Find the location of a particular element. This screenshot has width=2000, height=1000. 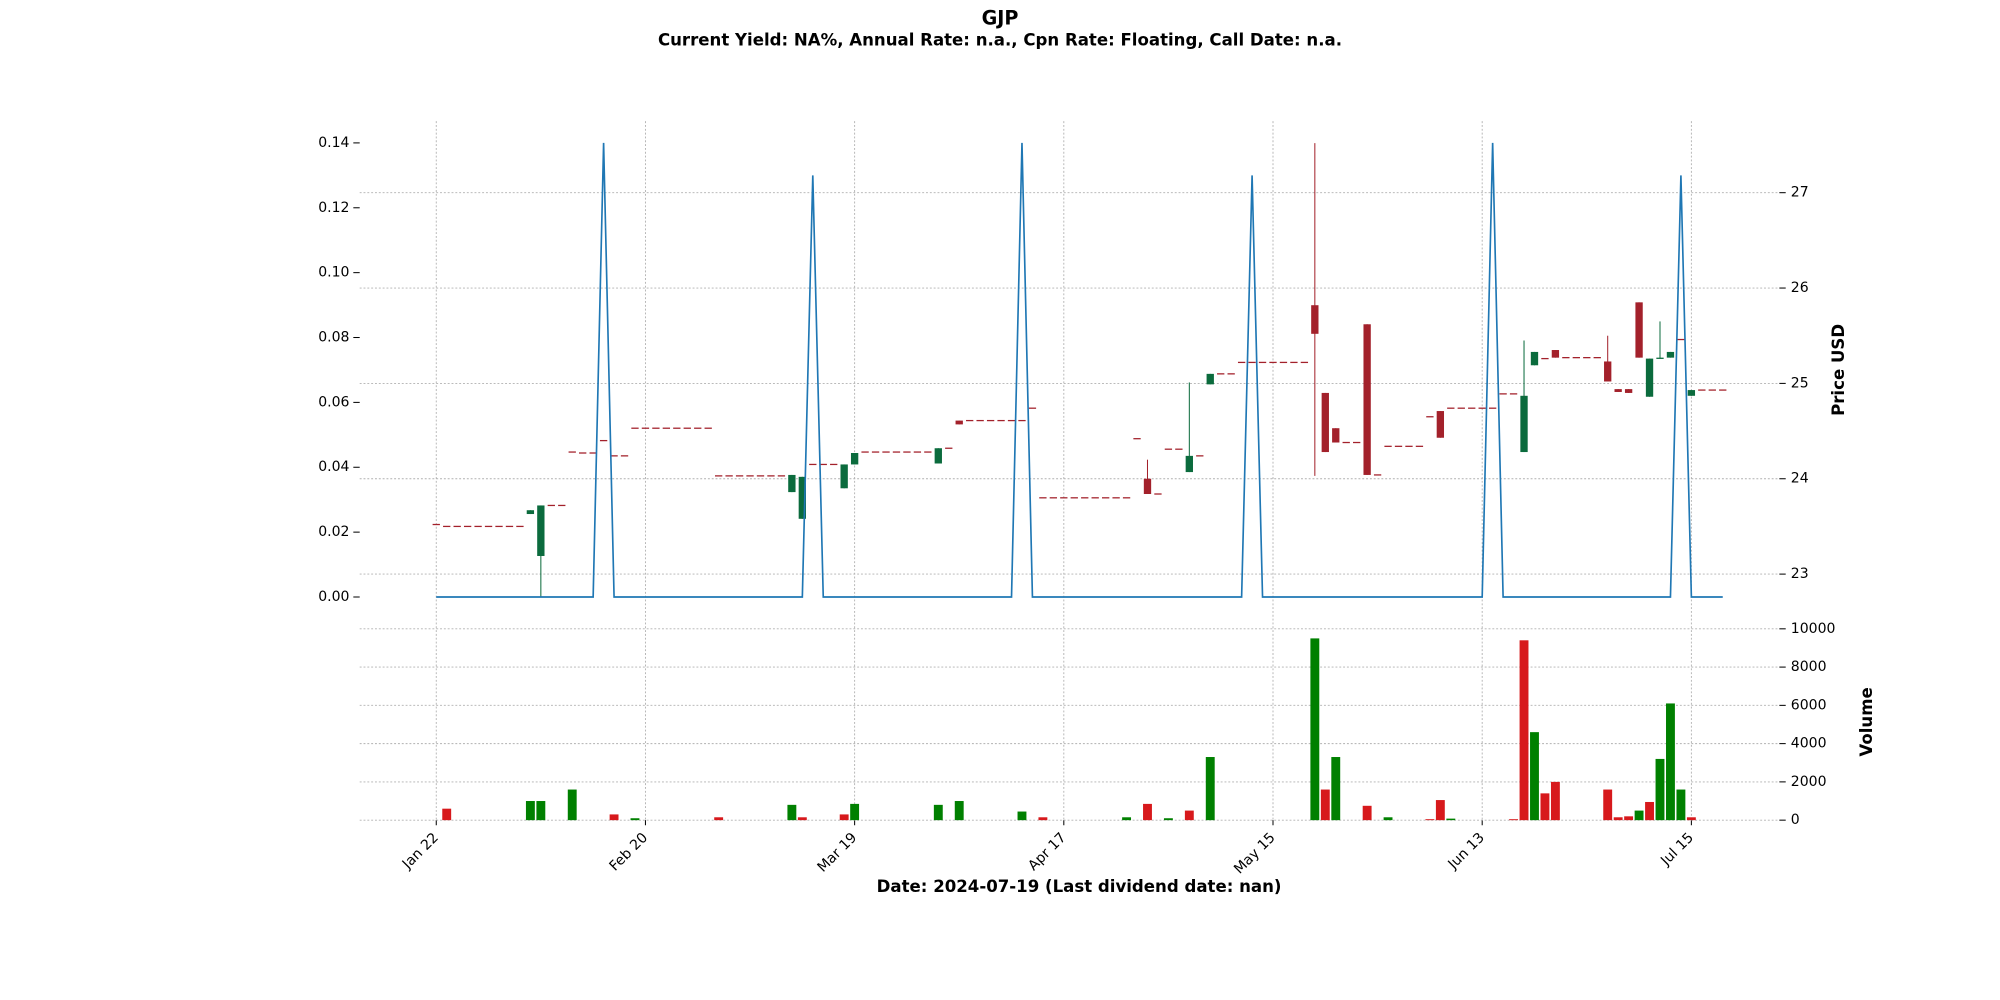

y-tick-label: 0.06 is located at coordinates (333, 402).